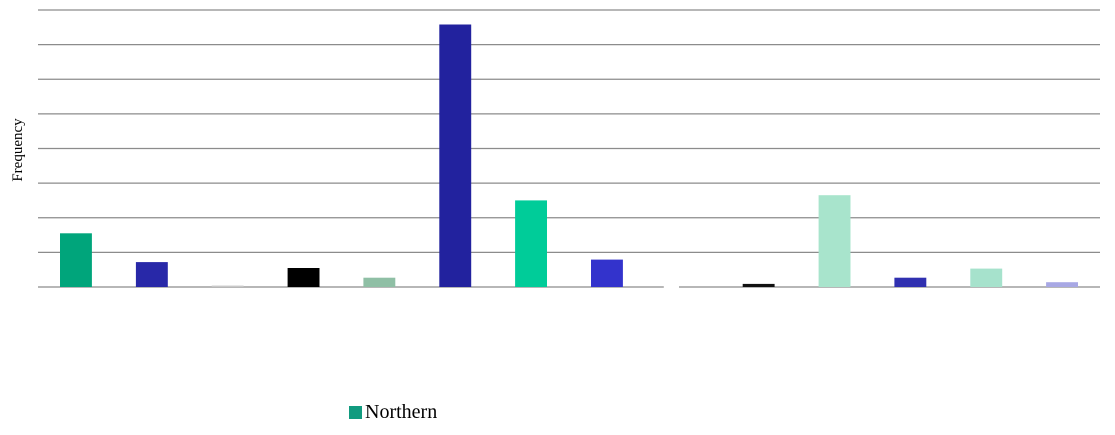 The width and height of the screenshot is (1115, 435). I want to click on axis-gap, so click(671, 287).